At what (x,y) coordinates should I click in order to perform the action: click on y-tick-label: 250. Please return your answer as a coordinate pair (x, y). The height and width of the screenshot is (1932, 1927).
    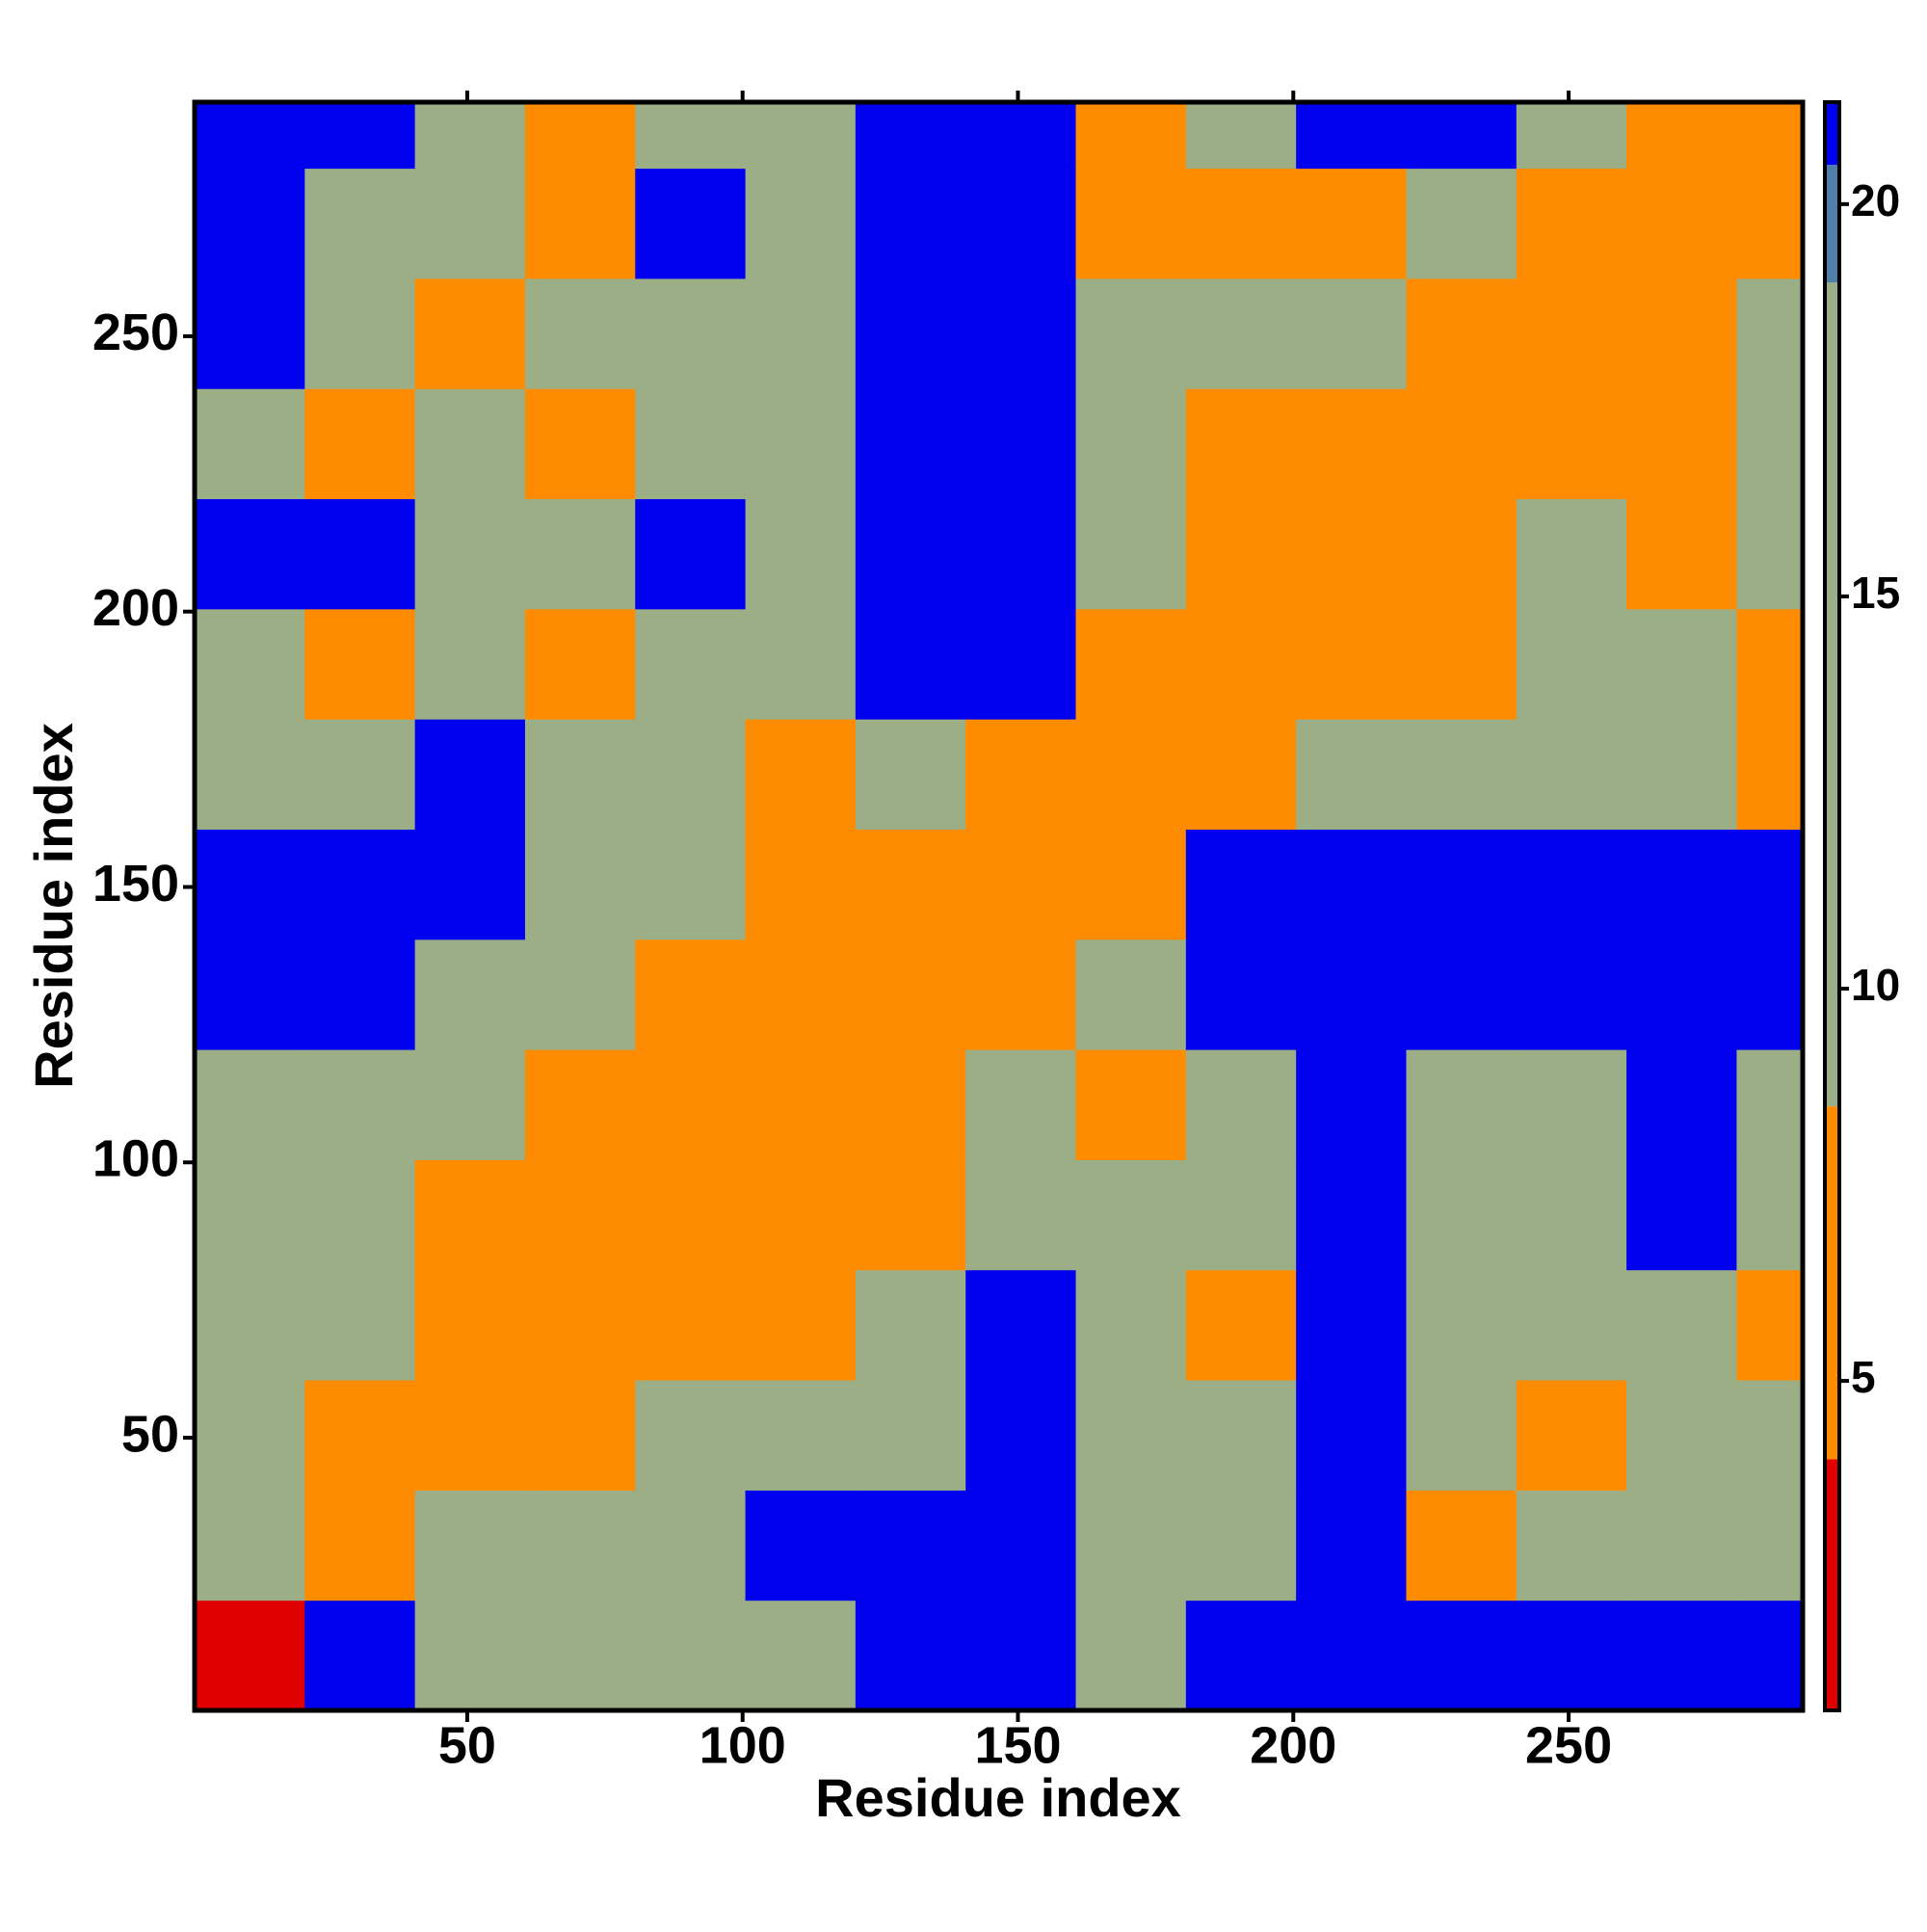
    Looking at the image, I should click on (136, 332).